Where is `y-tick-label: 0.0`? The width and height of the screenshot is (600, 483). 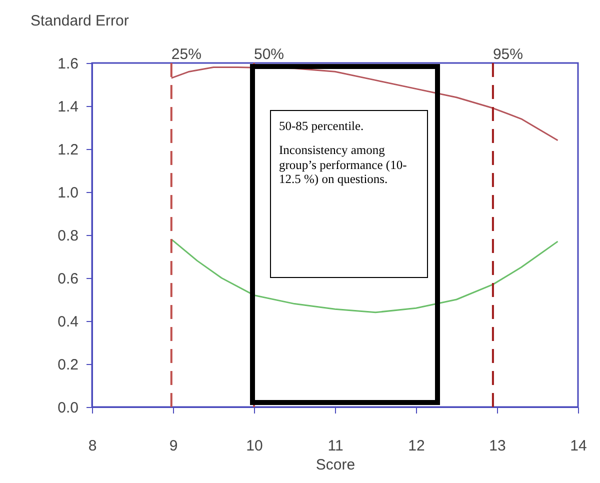 y-tick-label: 0.0 is located at coordinates (68, 408).